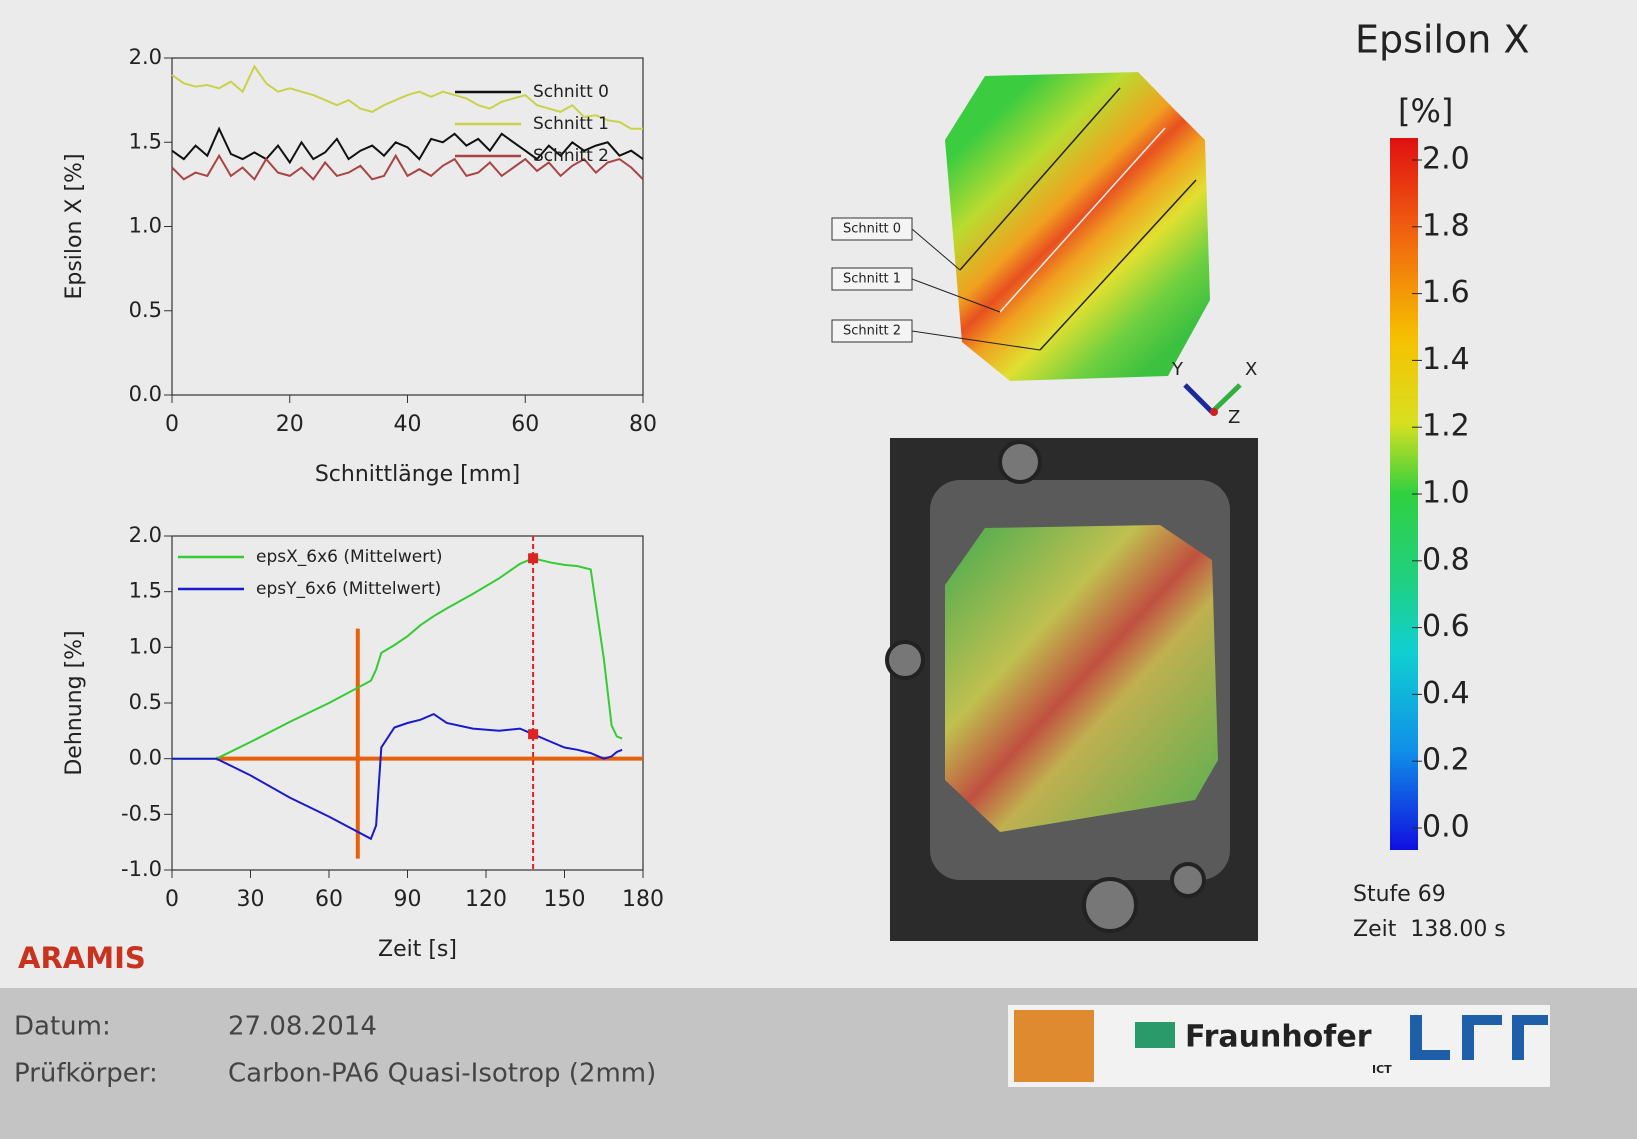 The width and height of the screenshot is (1637, 1139). I want to click on colorbar-tick-label: 2.0, so click(1446, 159).